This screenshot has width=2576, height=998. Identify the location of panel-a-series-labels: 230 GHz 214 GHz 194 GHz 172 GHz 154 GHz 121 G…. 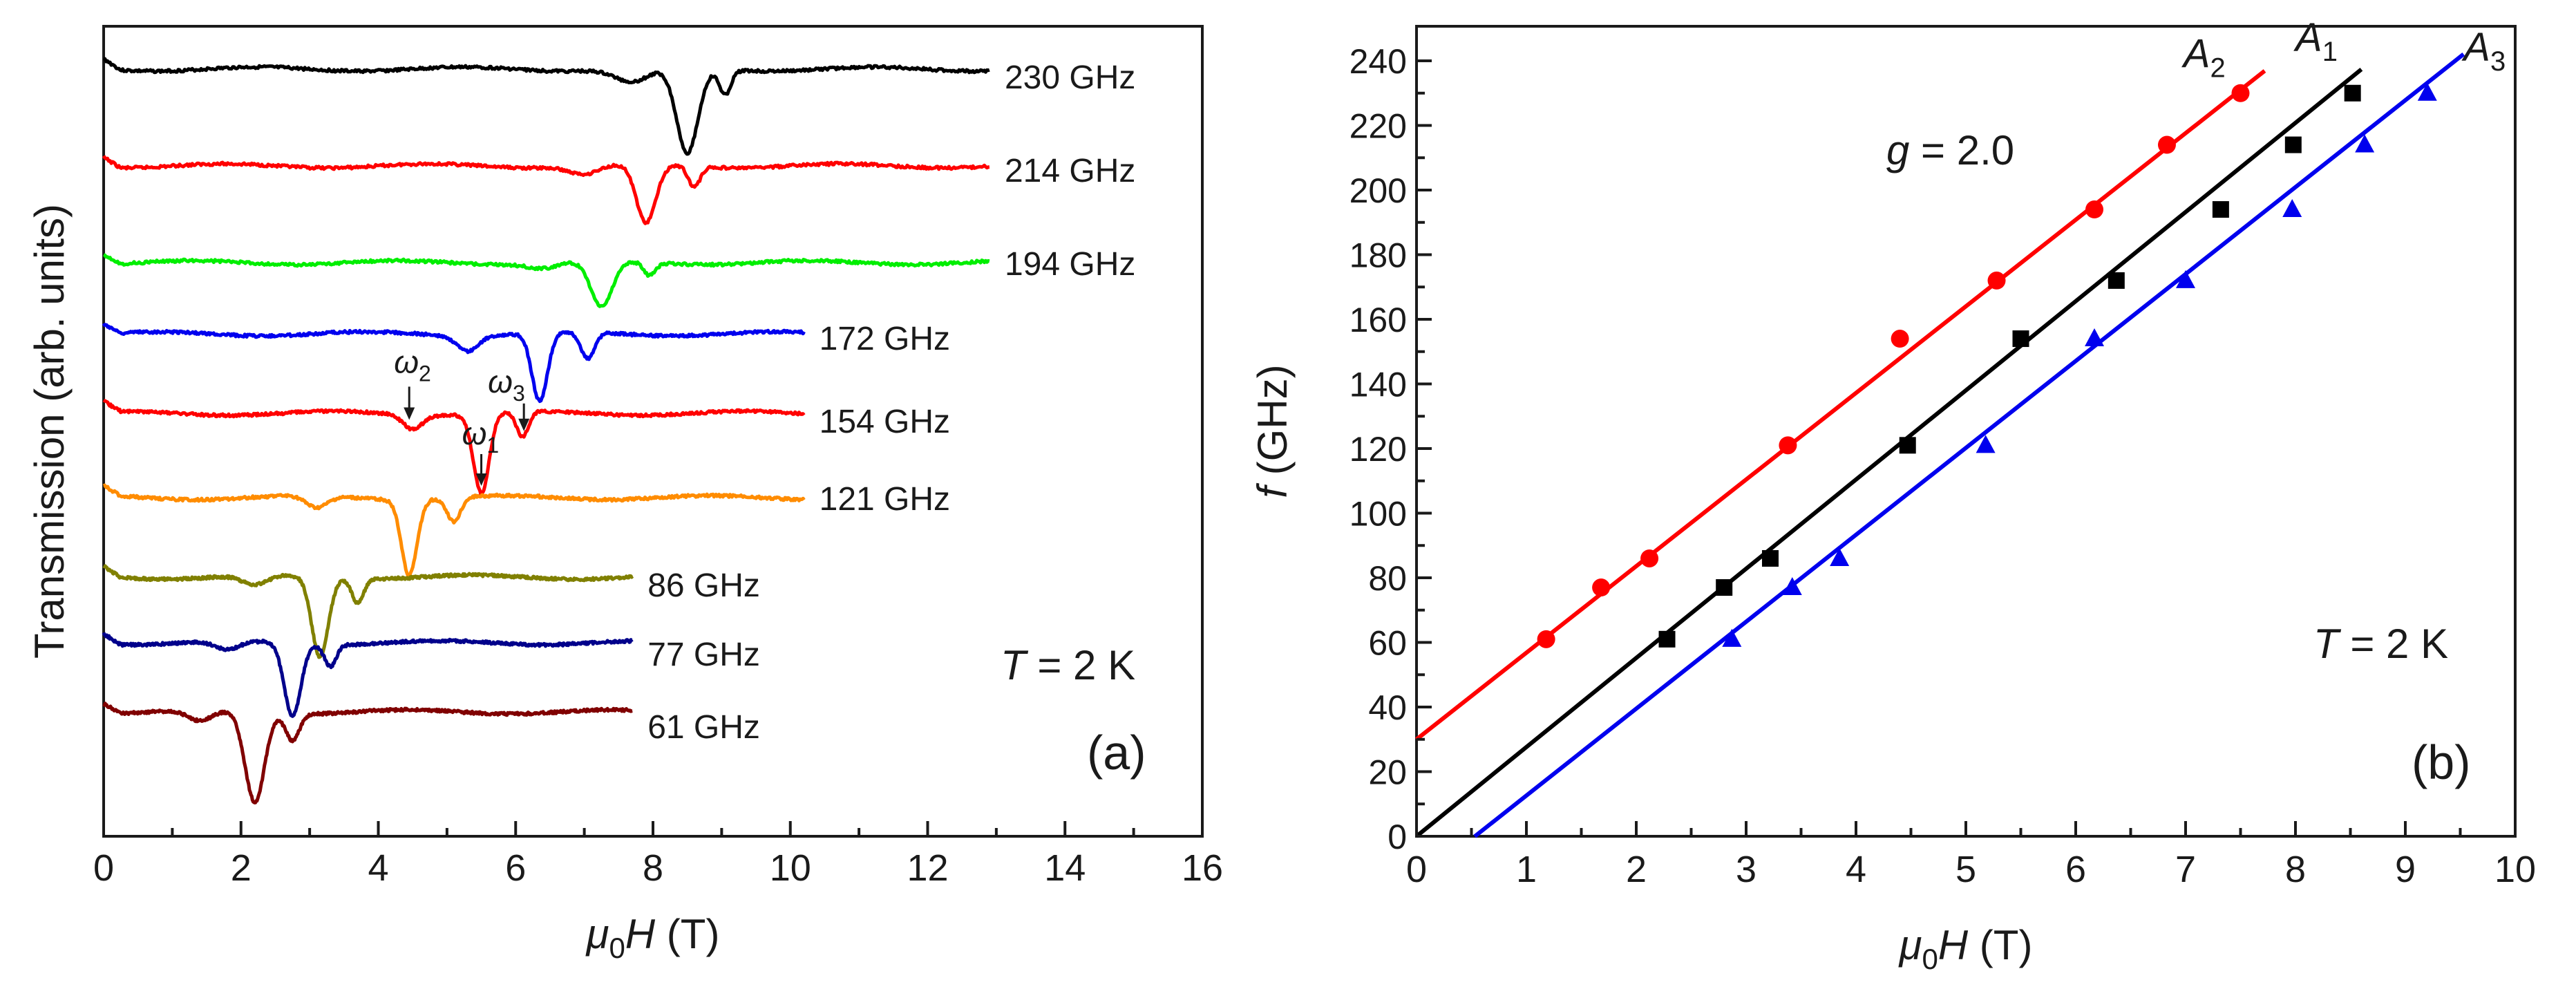
(891, 402).